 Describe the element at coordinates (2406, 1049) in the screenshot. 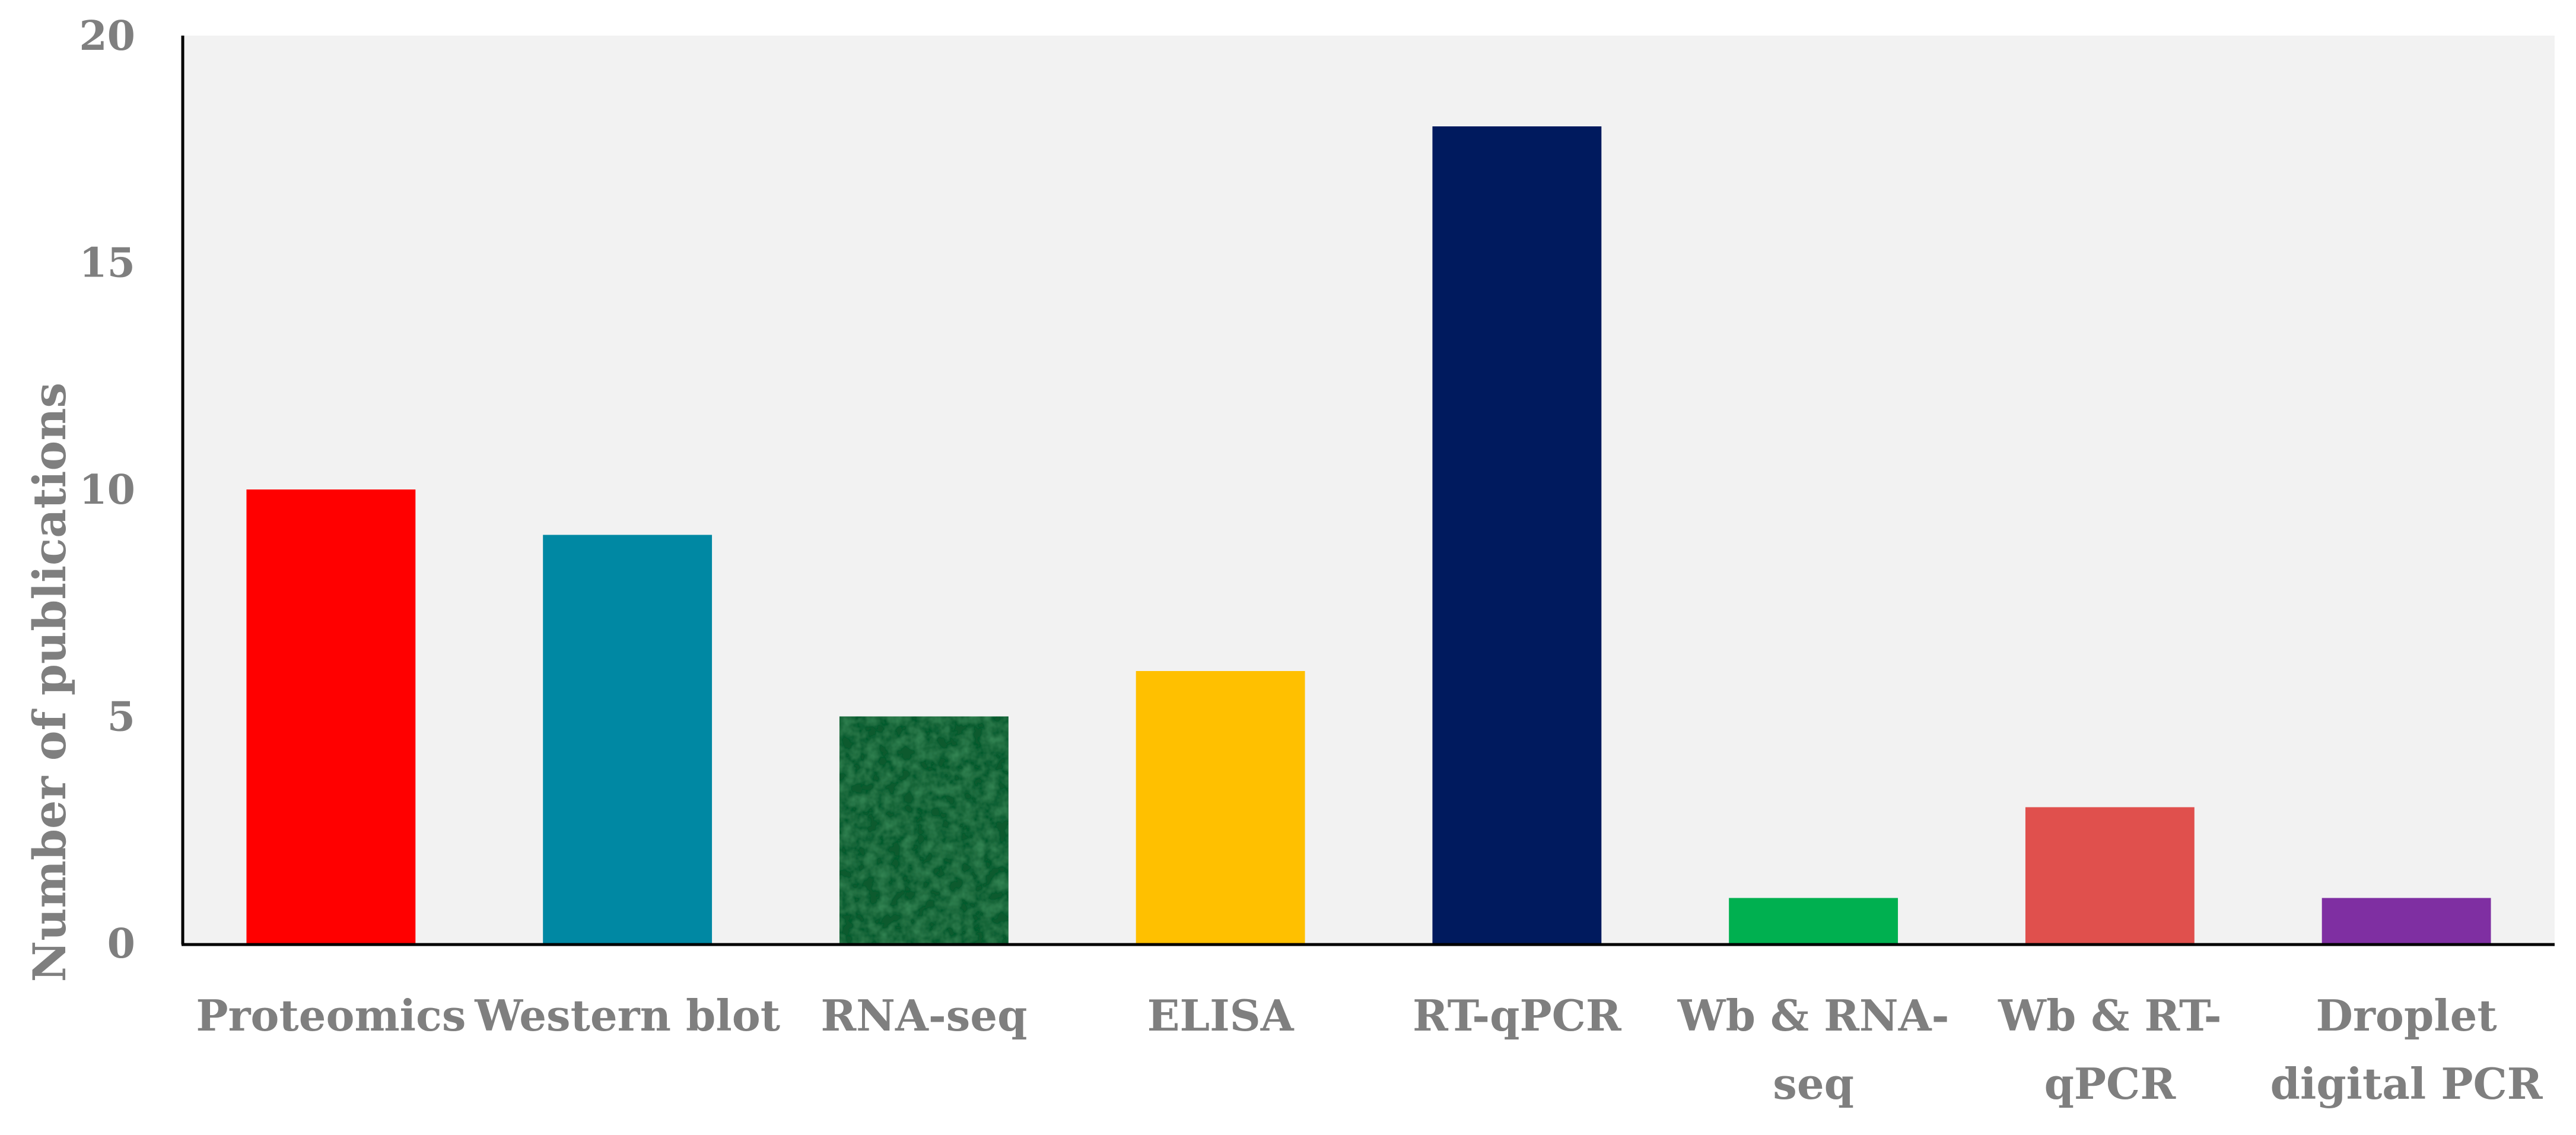

I see `category-label: Droplet digital PCR` at that location.